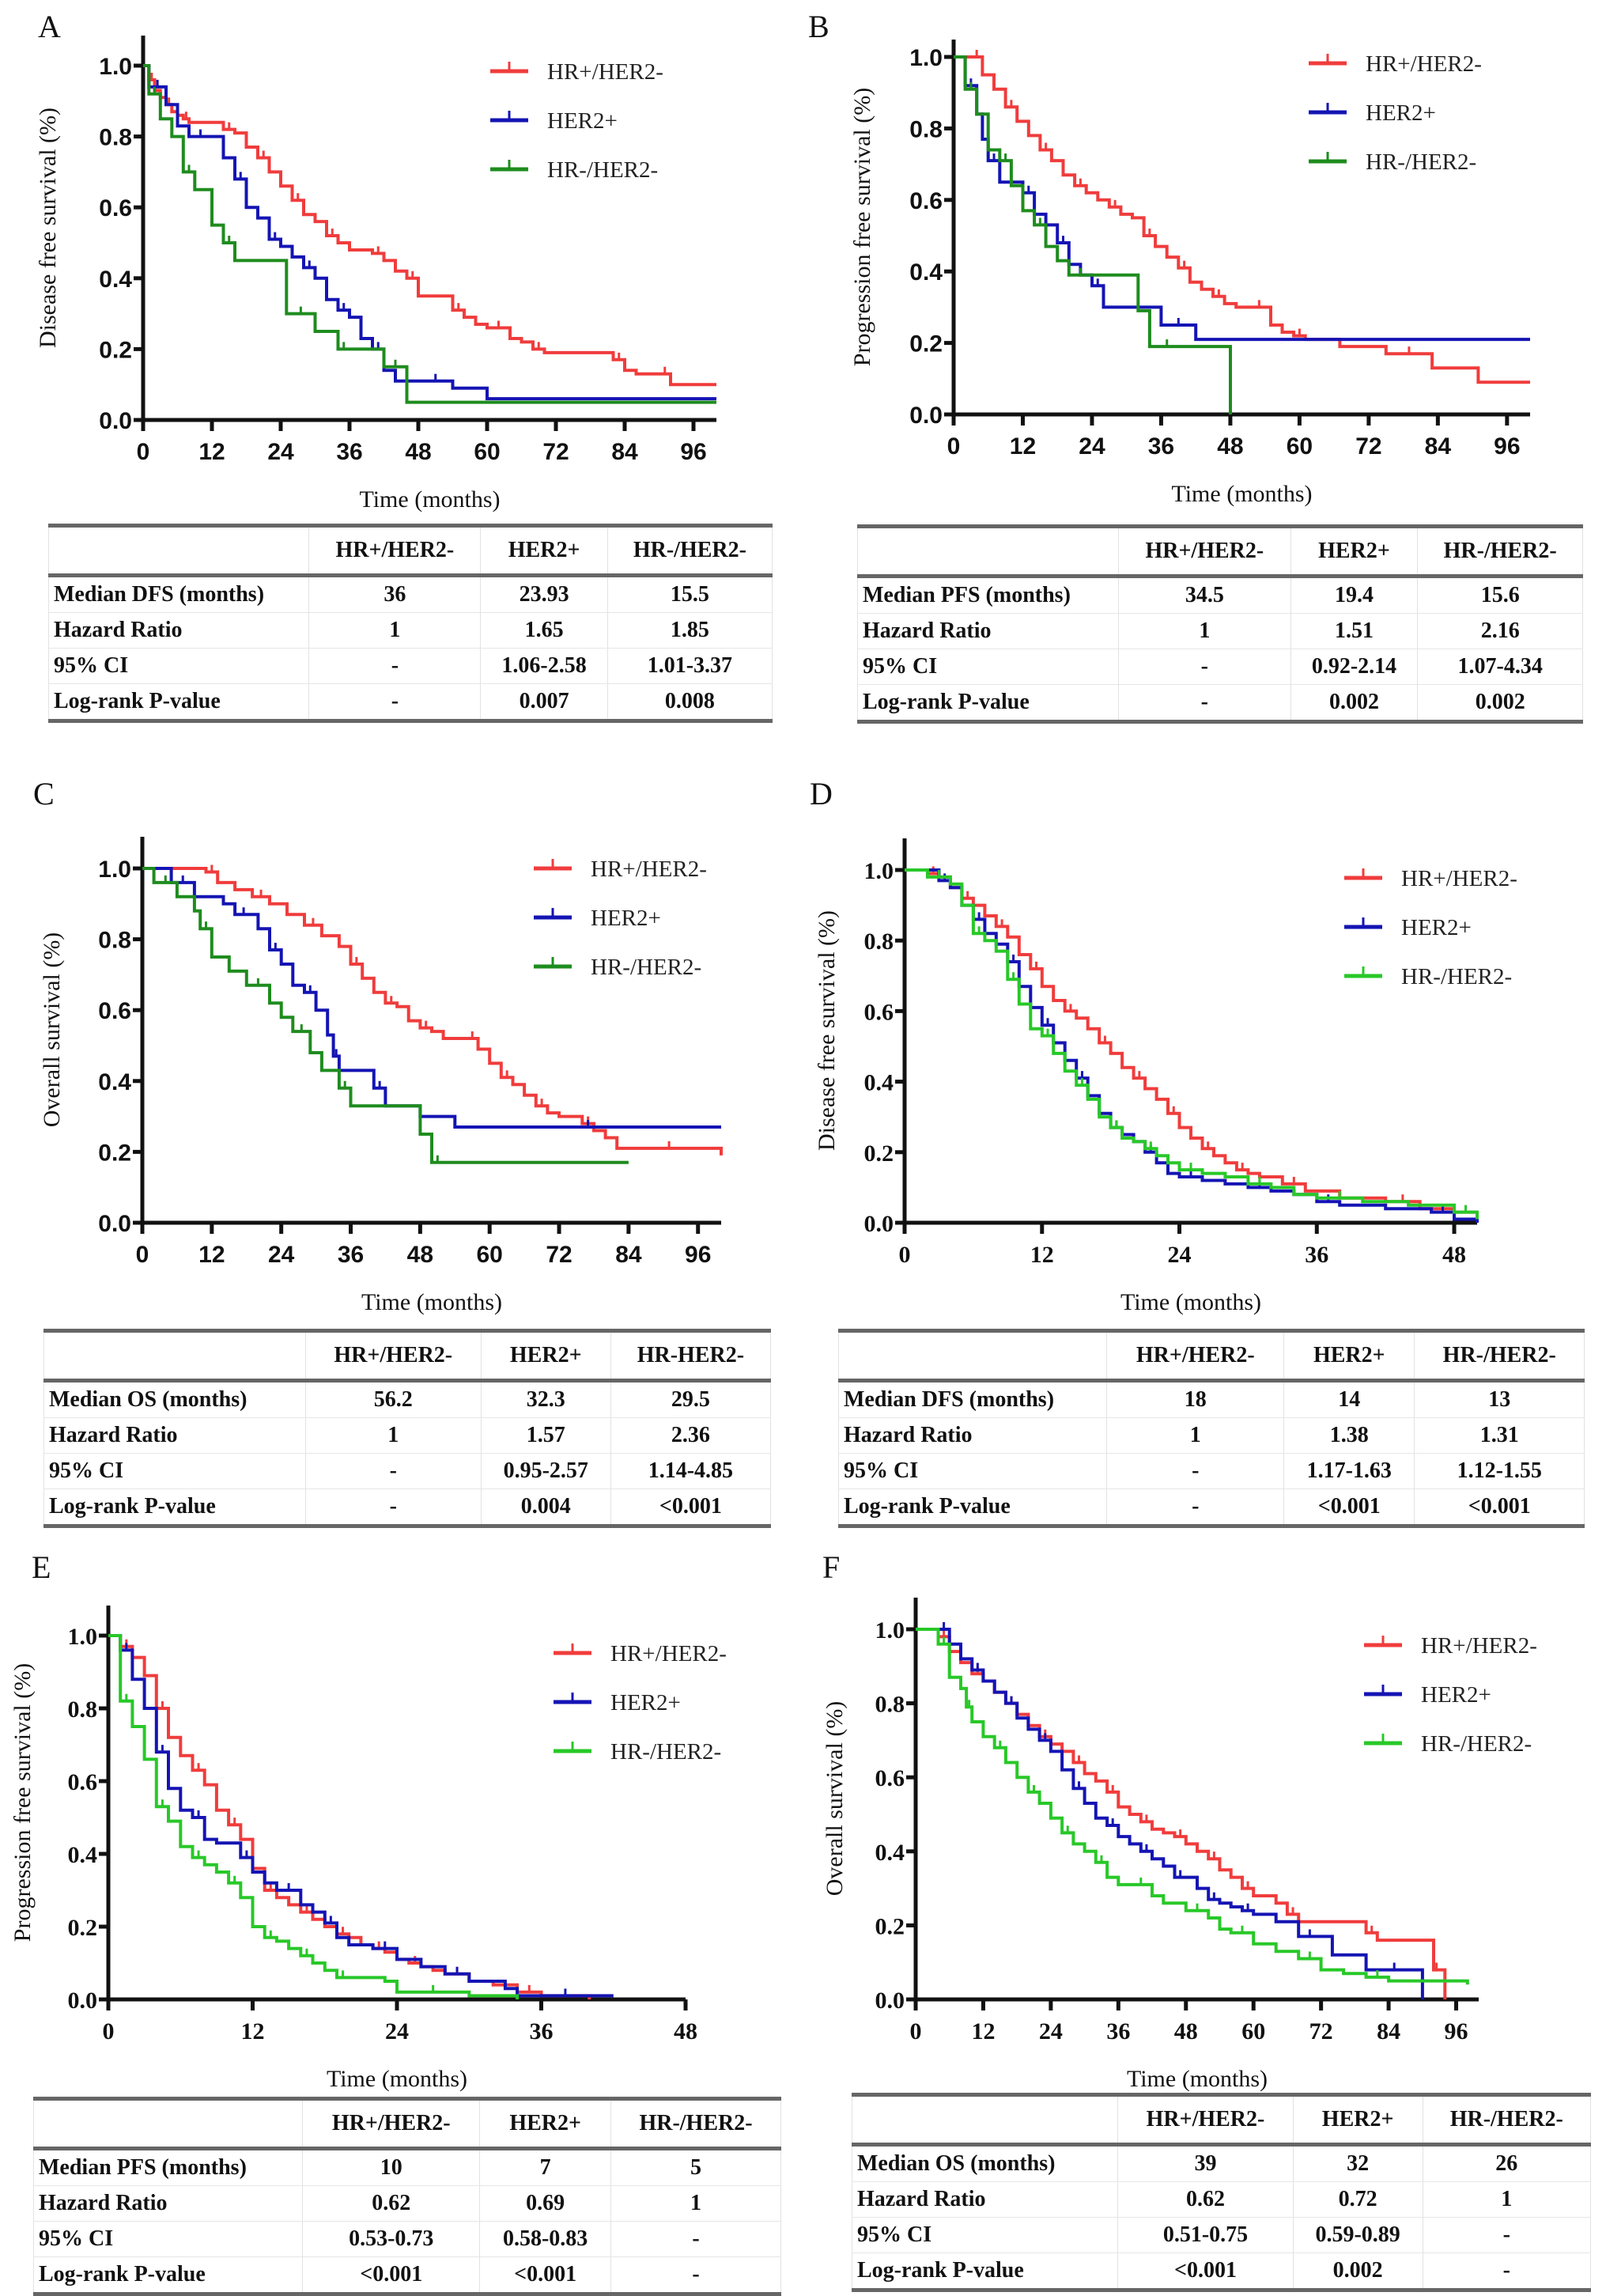 Image resolution: width=1606 pixels, height=2296 pixels. Describe the element at coordinates (544, 594) in the screenshot. I see `table-cell: 23.93` at that location.